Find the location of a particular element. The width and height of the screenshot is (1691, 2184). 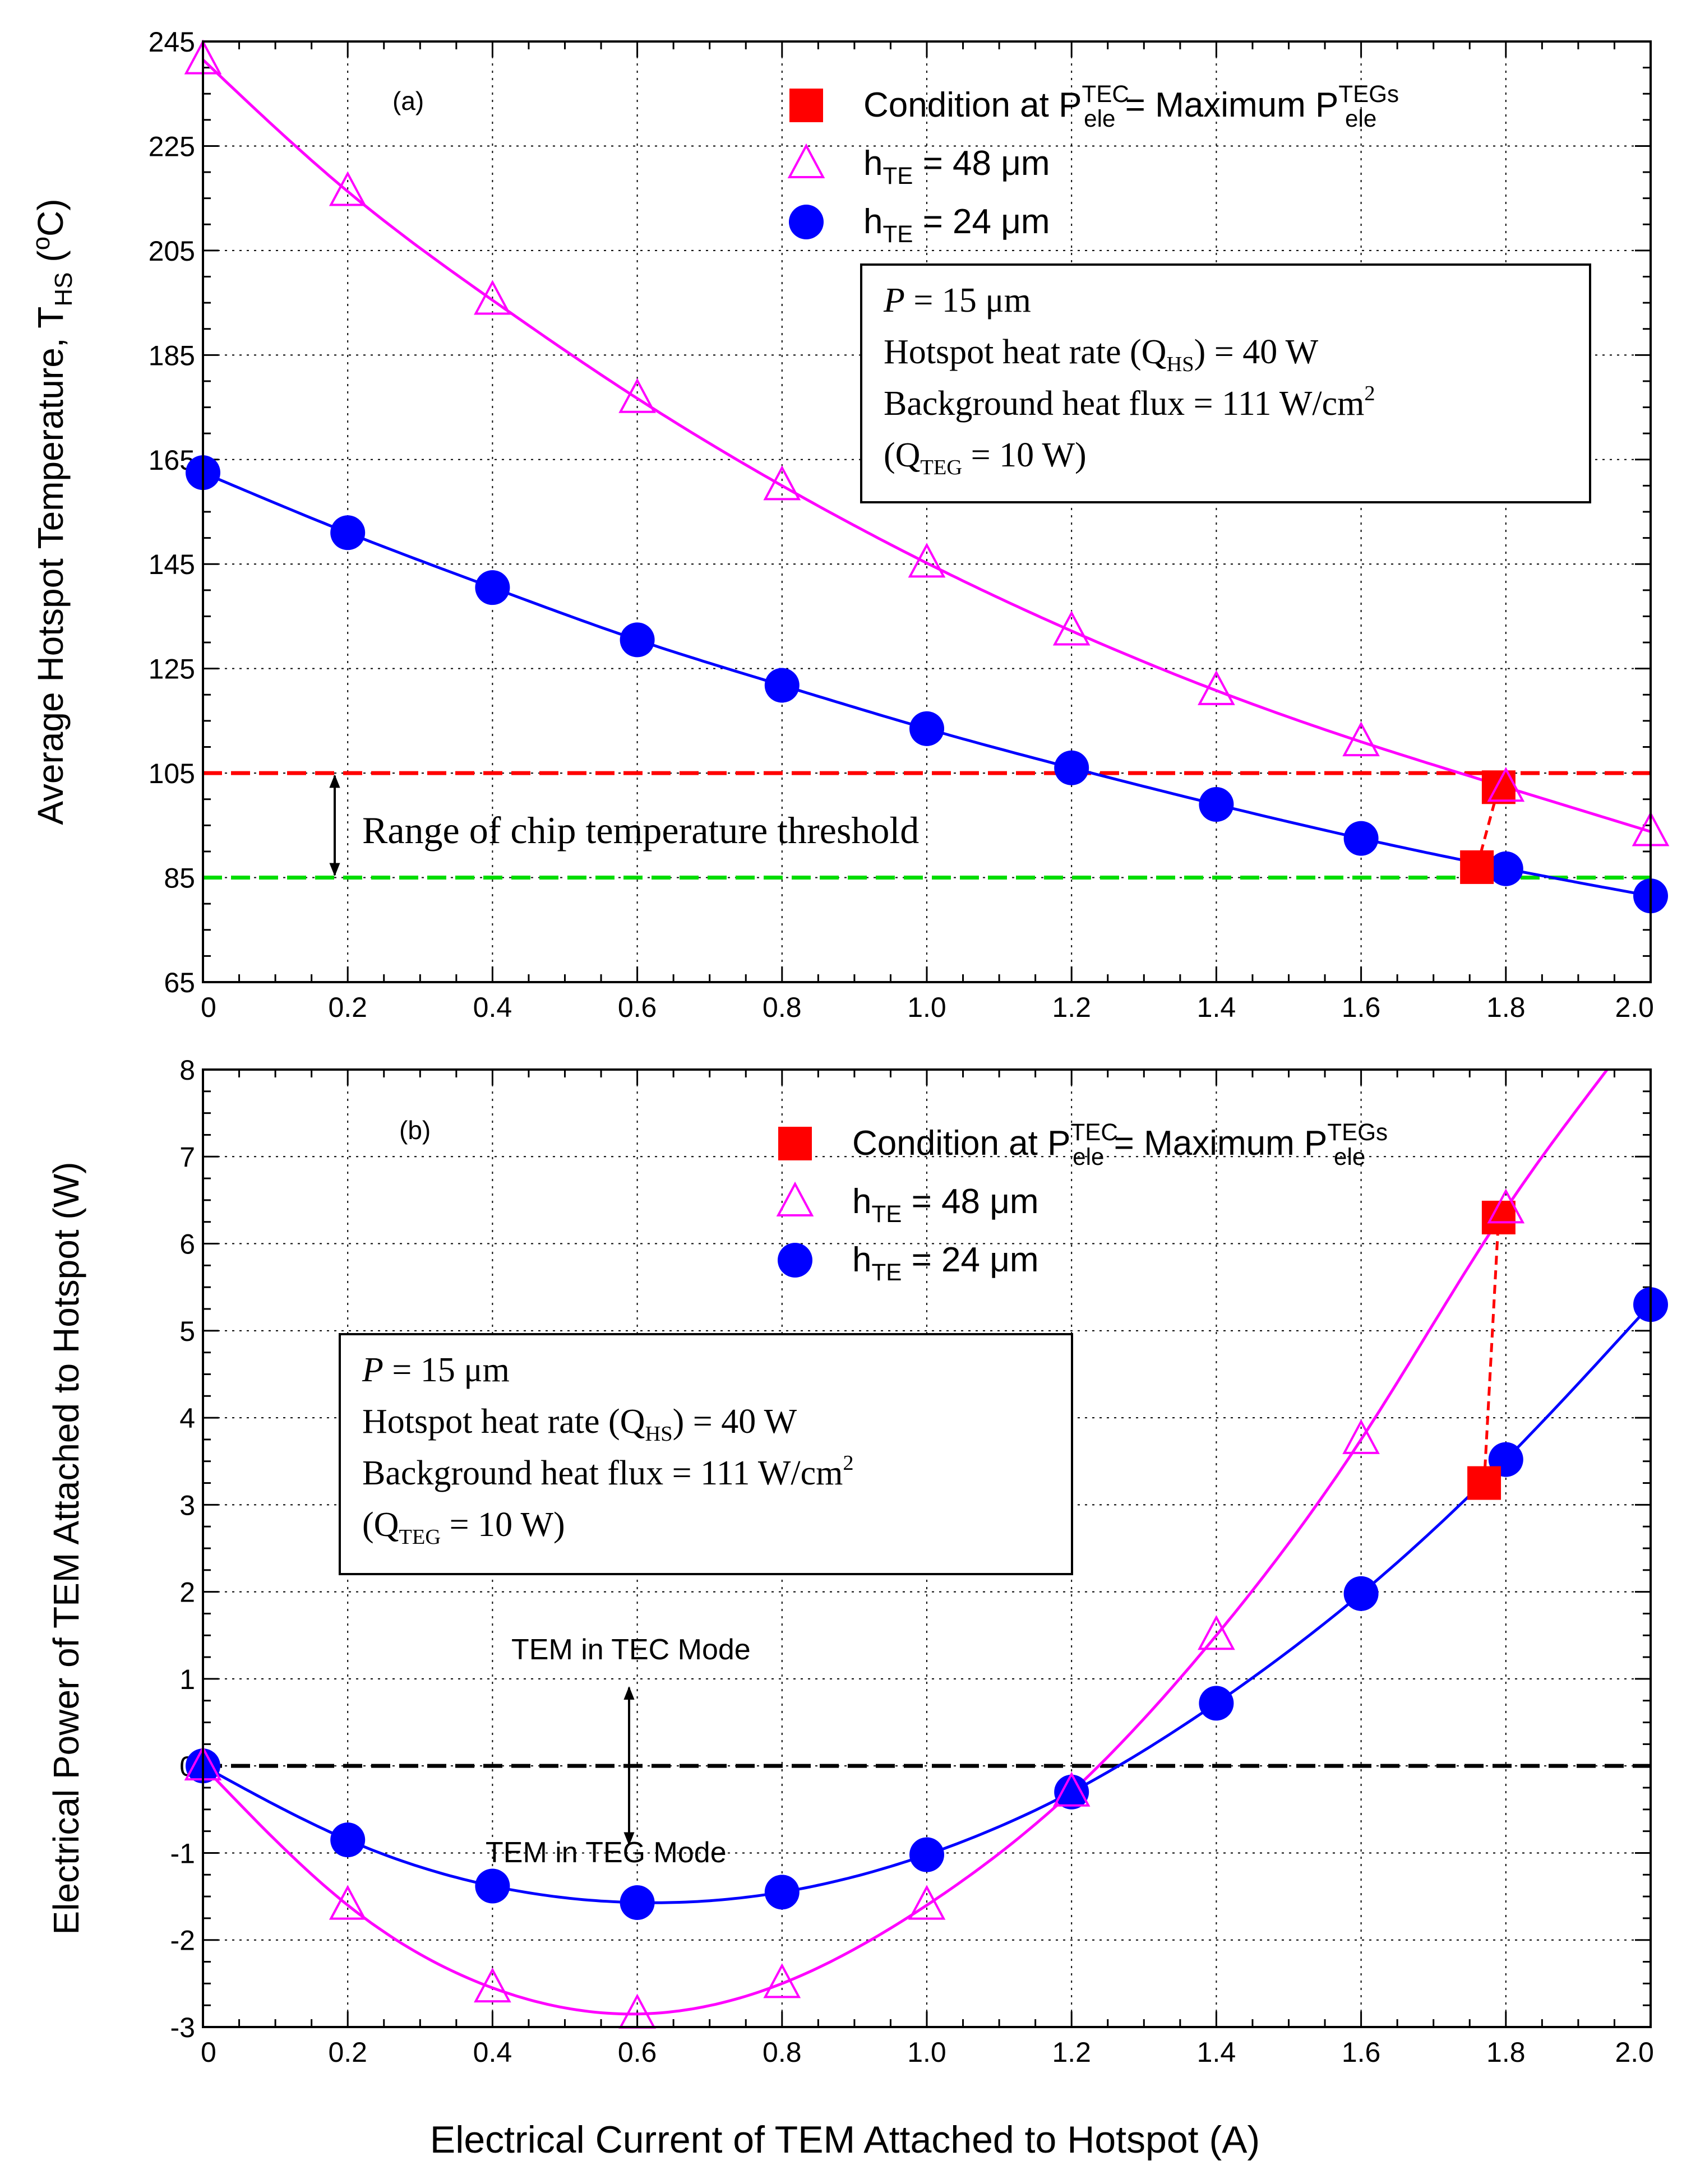

y-tick-label: 4 is located at coordinates (187, 1418).